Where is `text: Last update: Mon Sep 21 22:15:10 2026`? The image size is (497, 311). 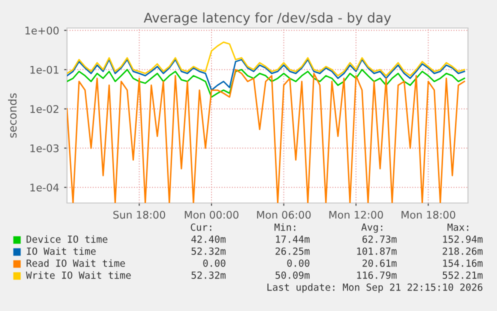
text: Last update: Mon Sep 21 22:15:10 2026 is located at coordinates (374, 288).